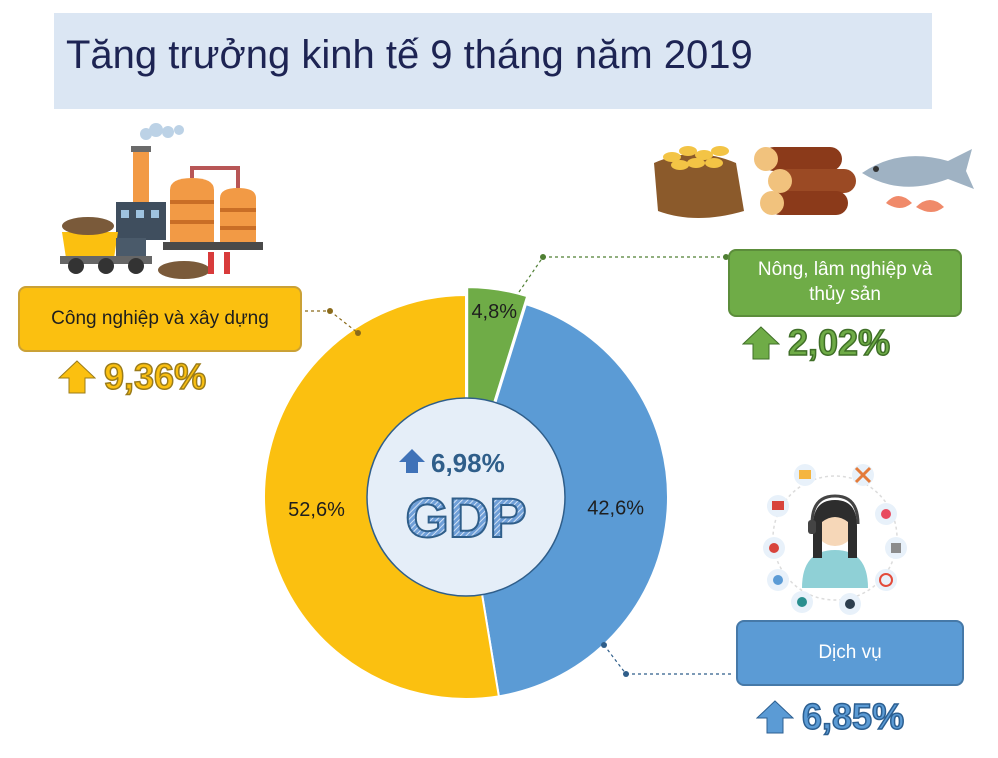 The height and width of the screenshot is (758, 998). I want to click on growth-industry: 9,36%, so click(132, 376).